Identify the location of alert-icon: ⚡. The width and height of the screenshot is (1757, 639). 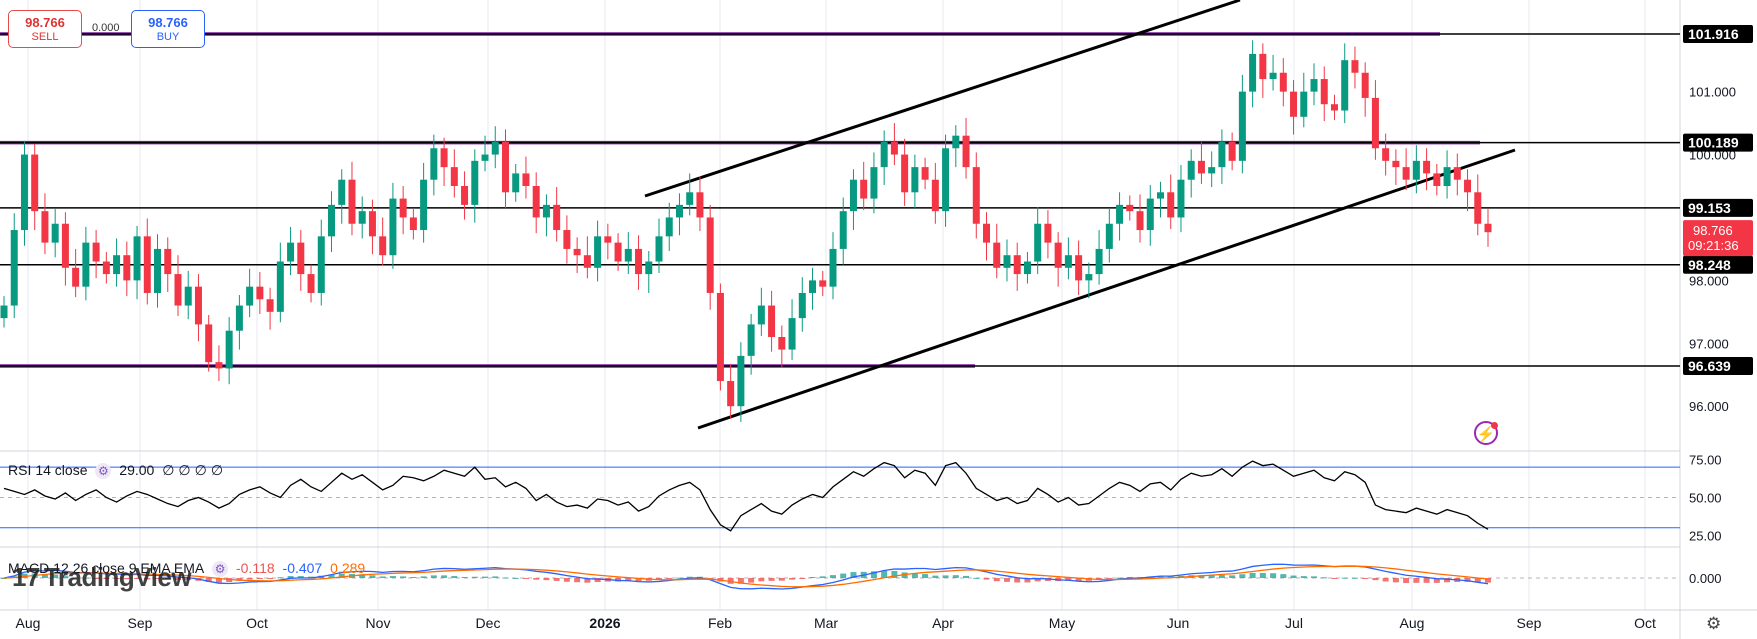
(1486, 433).